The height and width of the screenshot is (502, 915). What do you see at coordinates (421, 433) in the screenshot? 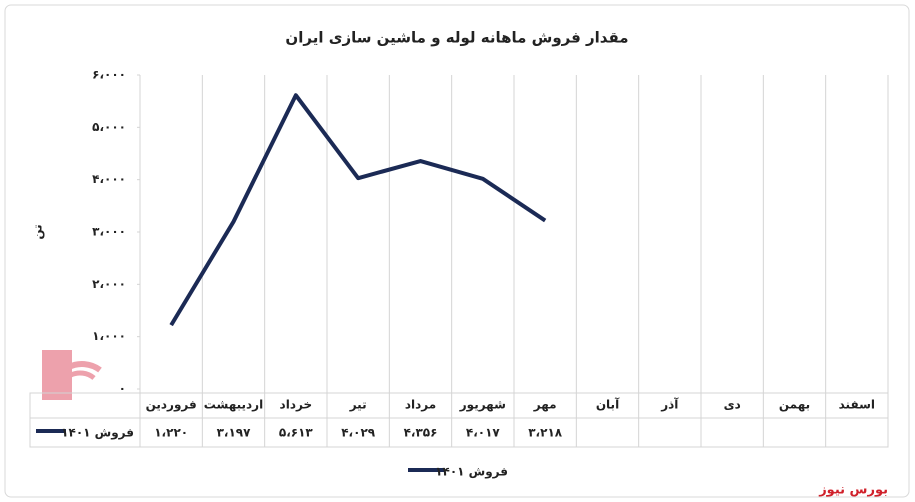
I see `table-value: ۴،۳۵۶` at bounding box center [421, 433].